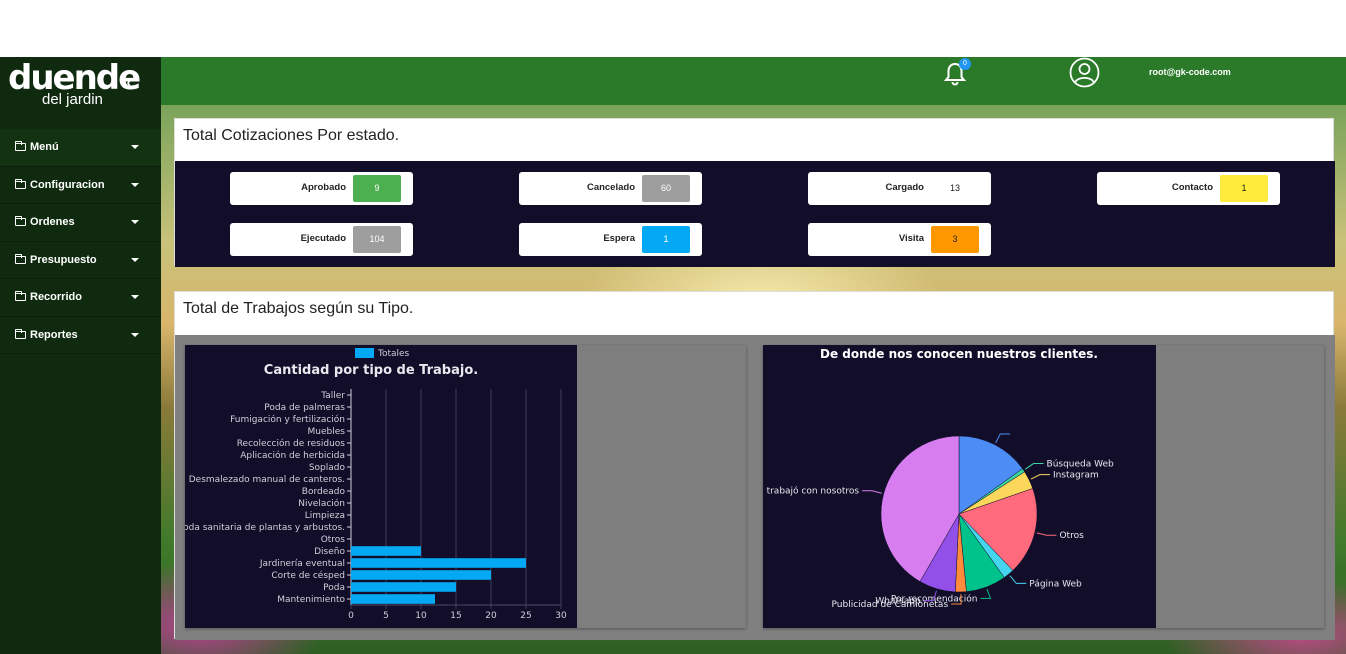 This screenshot has height=654, width=1346. Describe the element at coordinates (302, 564) in the screenshot. I see `y-tick-label: Jardinería eventual` at that location.